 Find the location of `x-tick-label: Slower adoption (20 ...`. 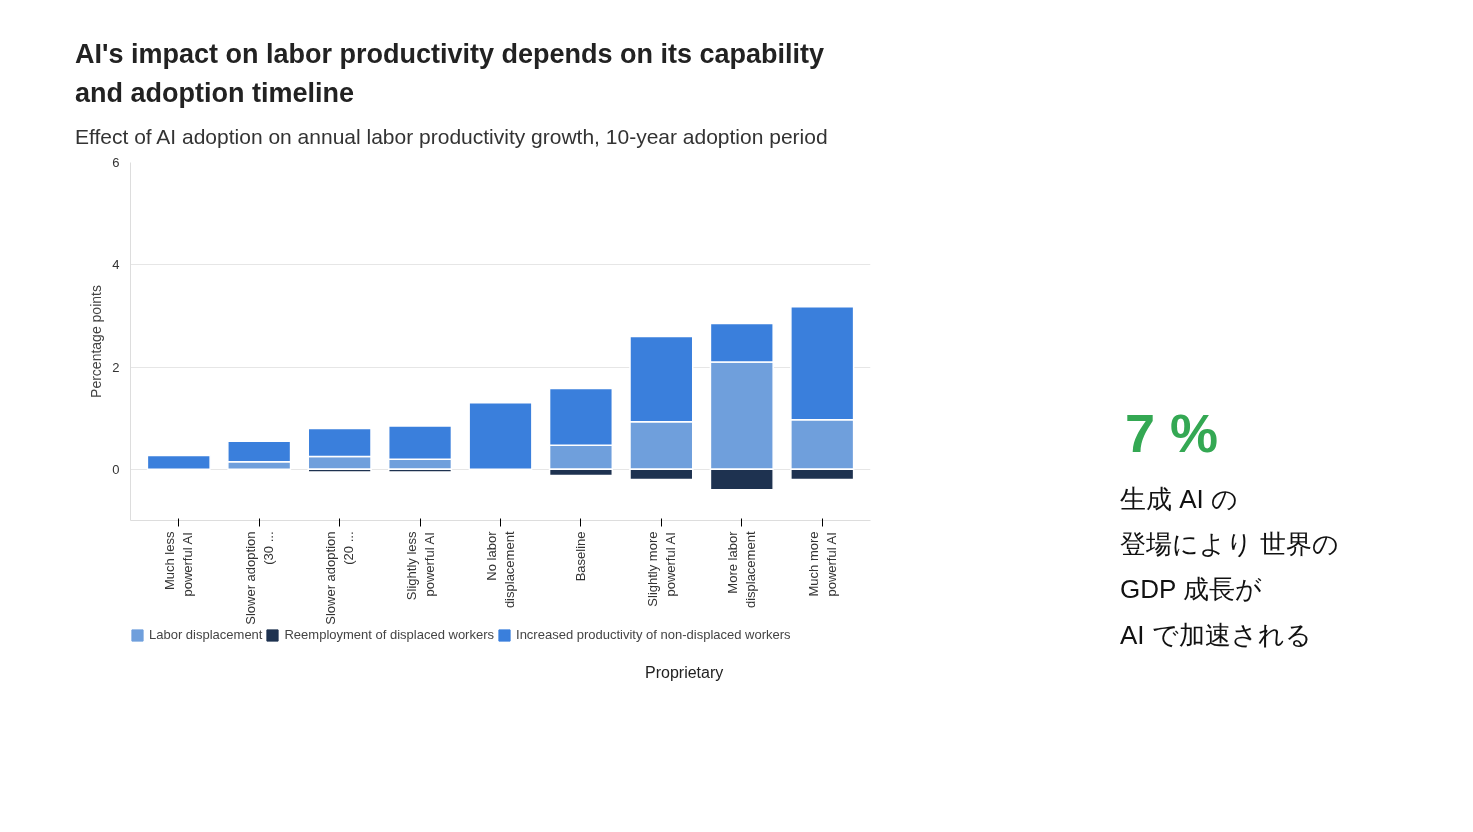

x-tick-label: Slower adoption (20 ... is located at coordinates (340, 578).